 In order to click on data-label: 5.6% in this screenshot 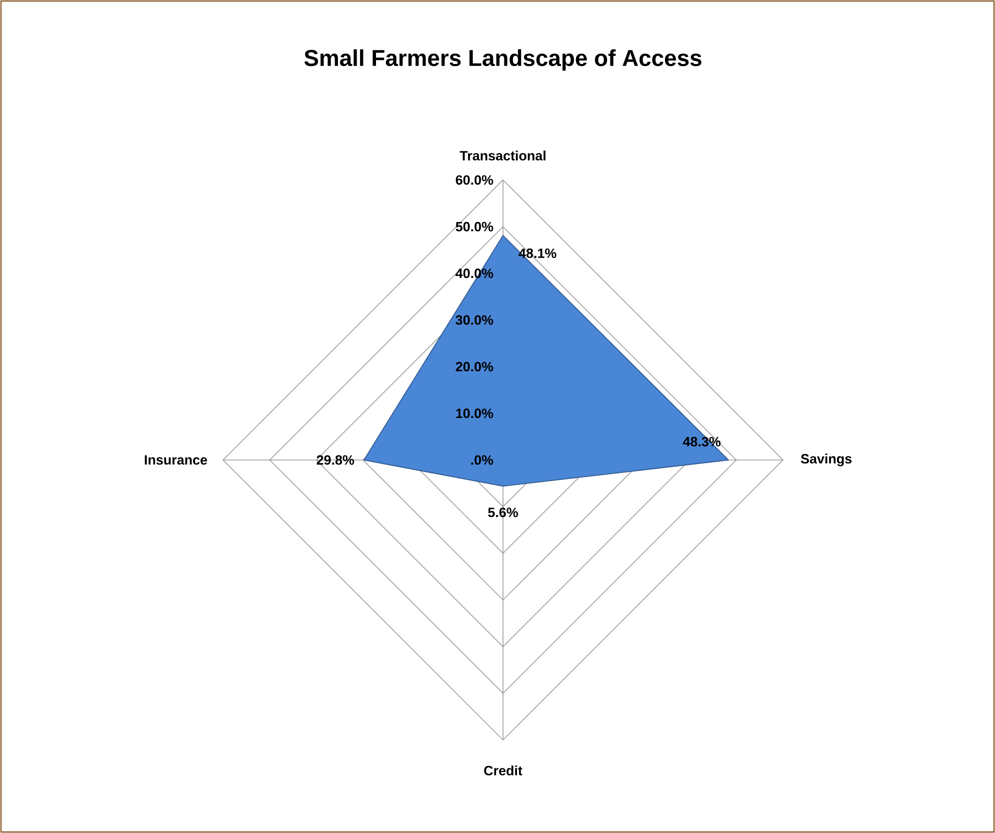, I will do `click(503, 513)`.